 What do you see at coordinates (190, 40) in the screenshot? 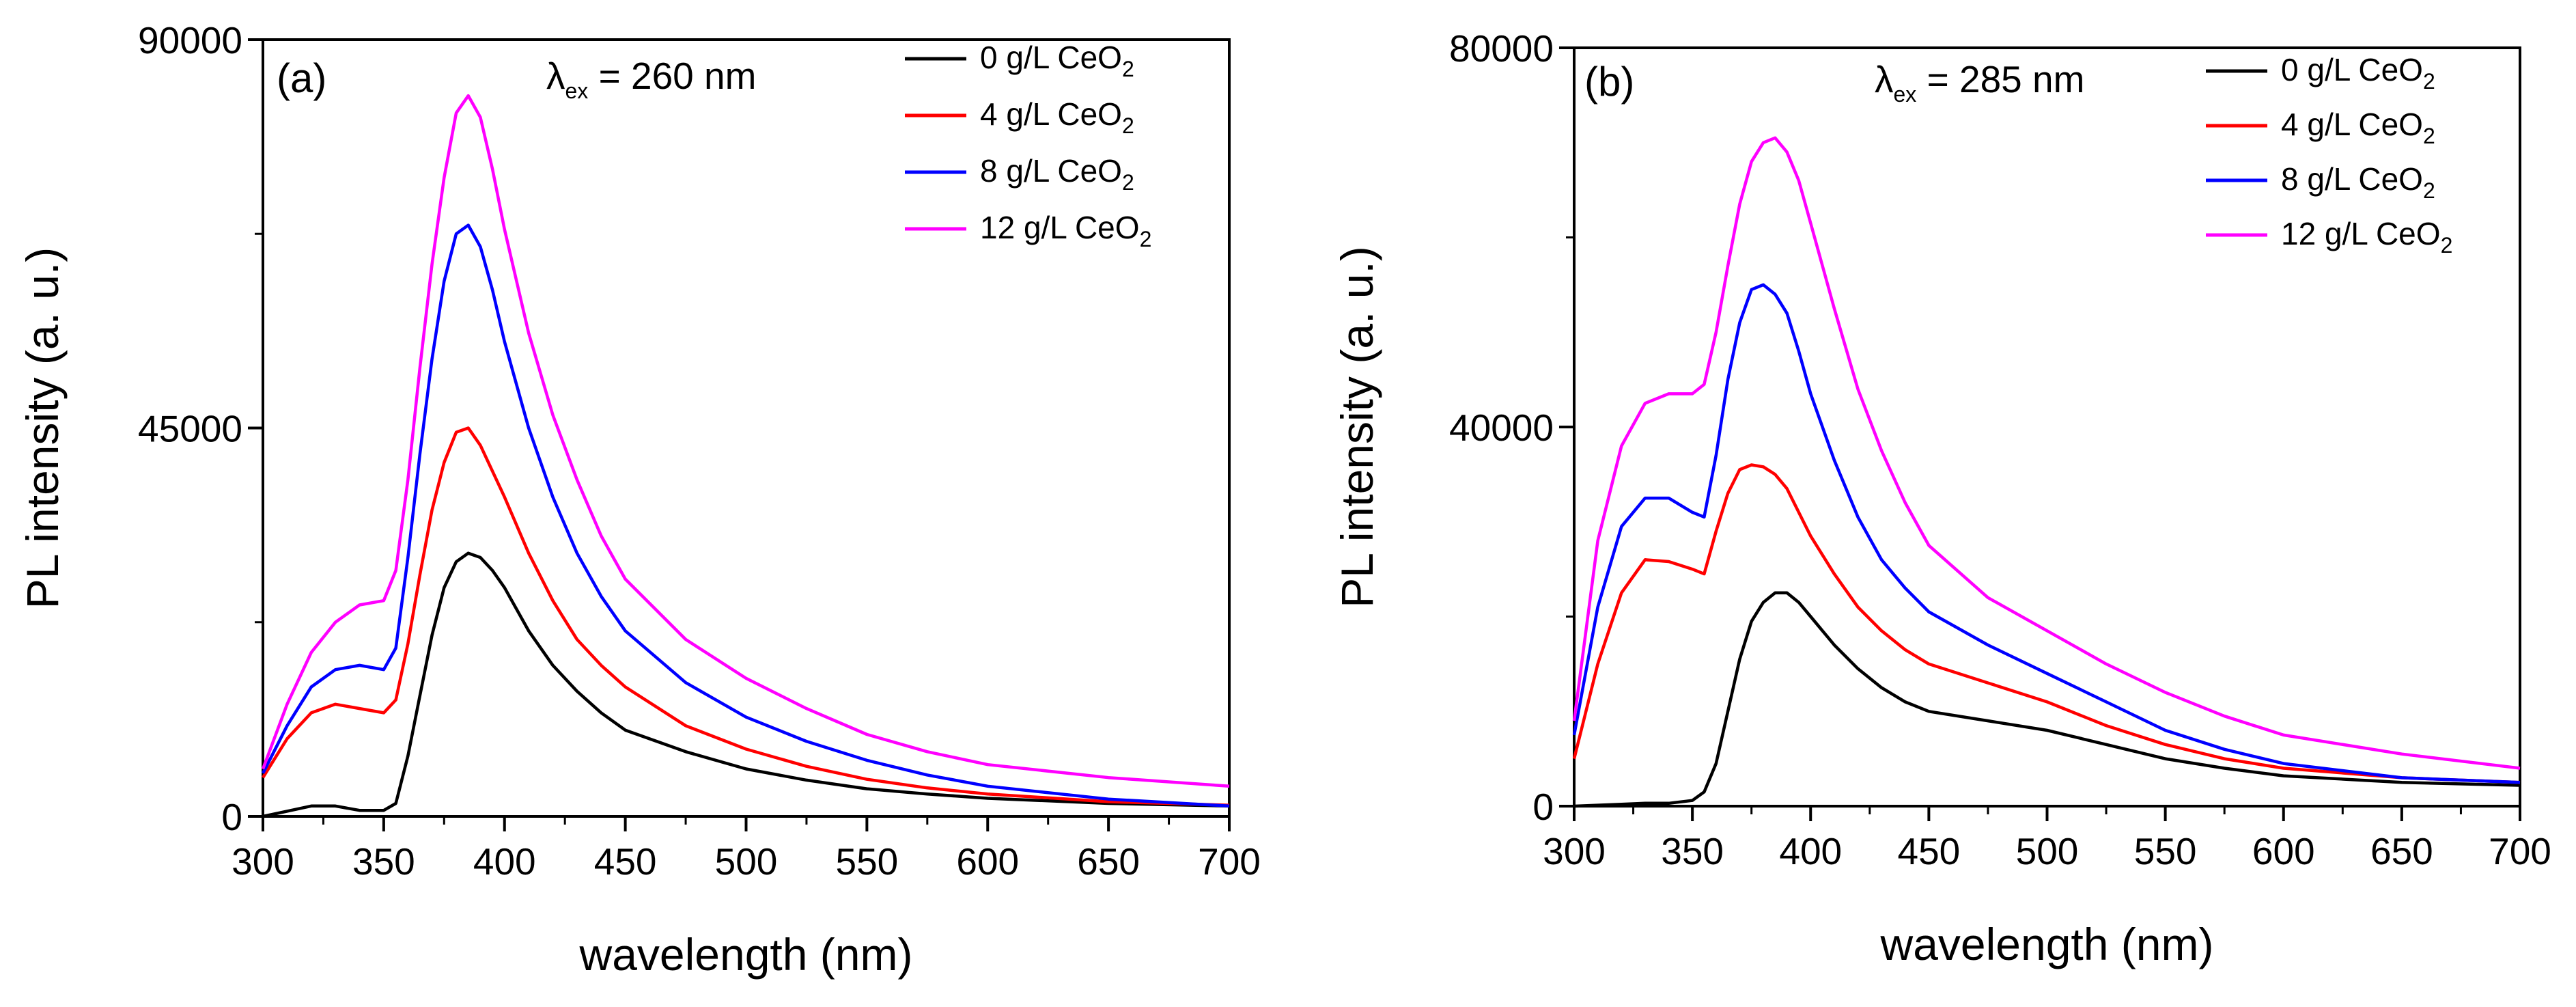
I see `y-tick-label: 90000` at bounding box center [190, 40].